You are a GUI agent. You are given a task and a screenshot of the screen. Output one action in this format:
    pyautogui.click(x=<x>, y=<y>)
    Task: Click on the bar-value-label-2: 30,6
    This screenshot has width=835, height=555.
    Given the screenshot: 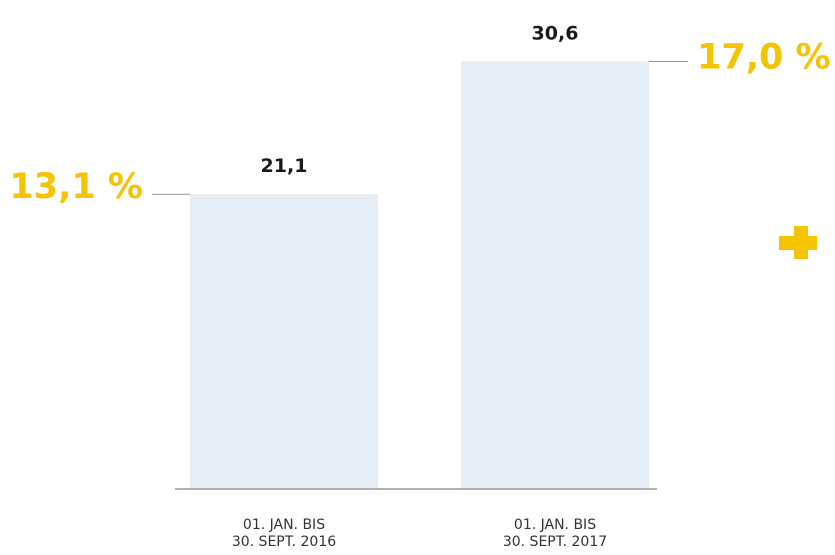 What is the action you would take?
    pyautogui.click(x=555, y=33)
    